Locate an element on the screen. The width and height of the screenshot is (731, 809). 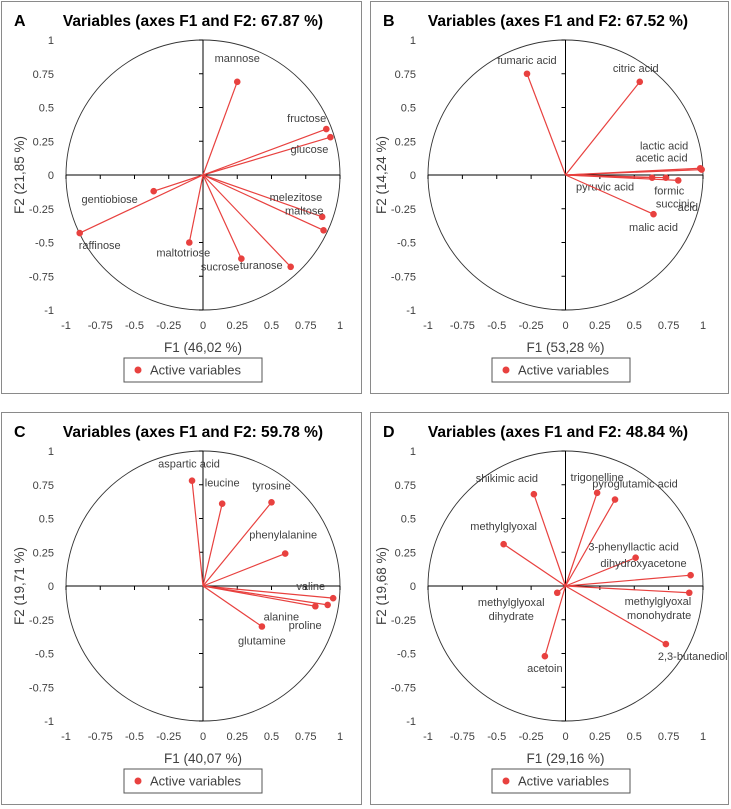
data-label: malic acid is located at coordinates (653, 228).